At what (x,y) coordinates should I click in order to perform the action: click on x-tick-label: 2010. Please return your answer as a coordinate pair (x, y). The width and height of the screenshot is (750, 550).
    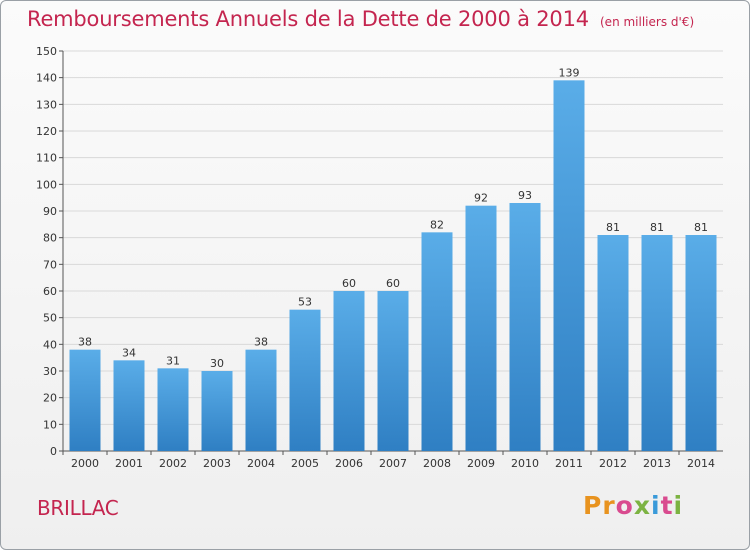
    Looking at the image, I should click on (525, 463).